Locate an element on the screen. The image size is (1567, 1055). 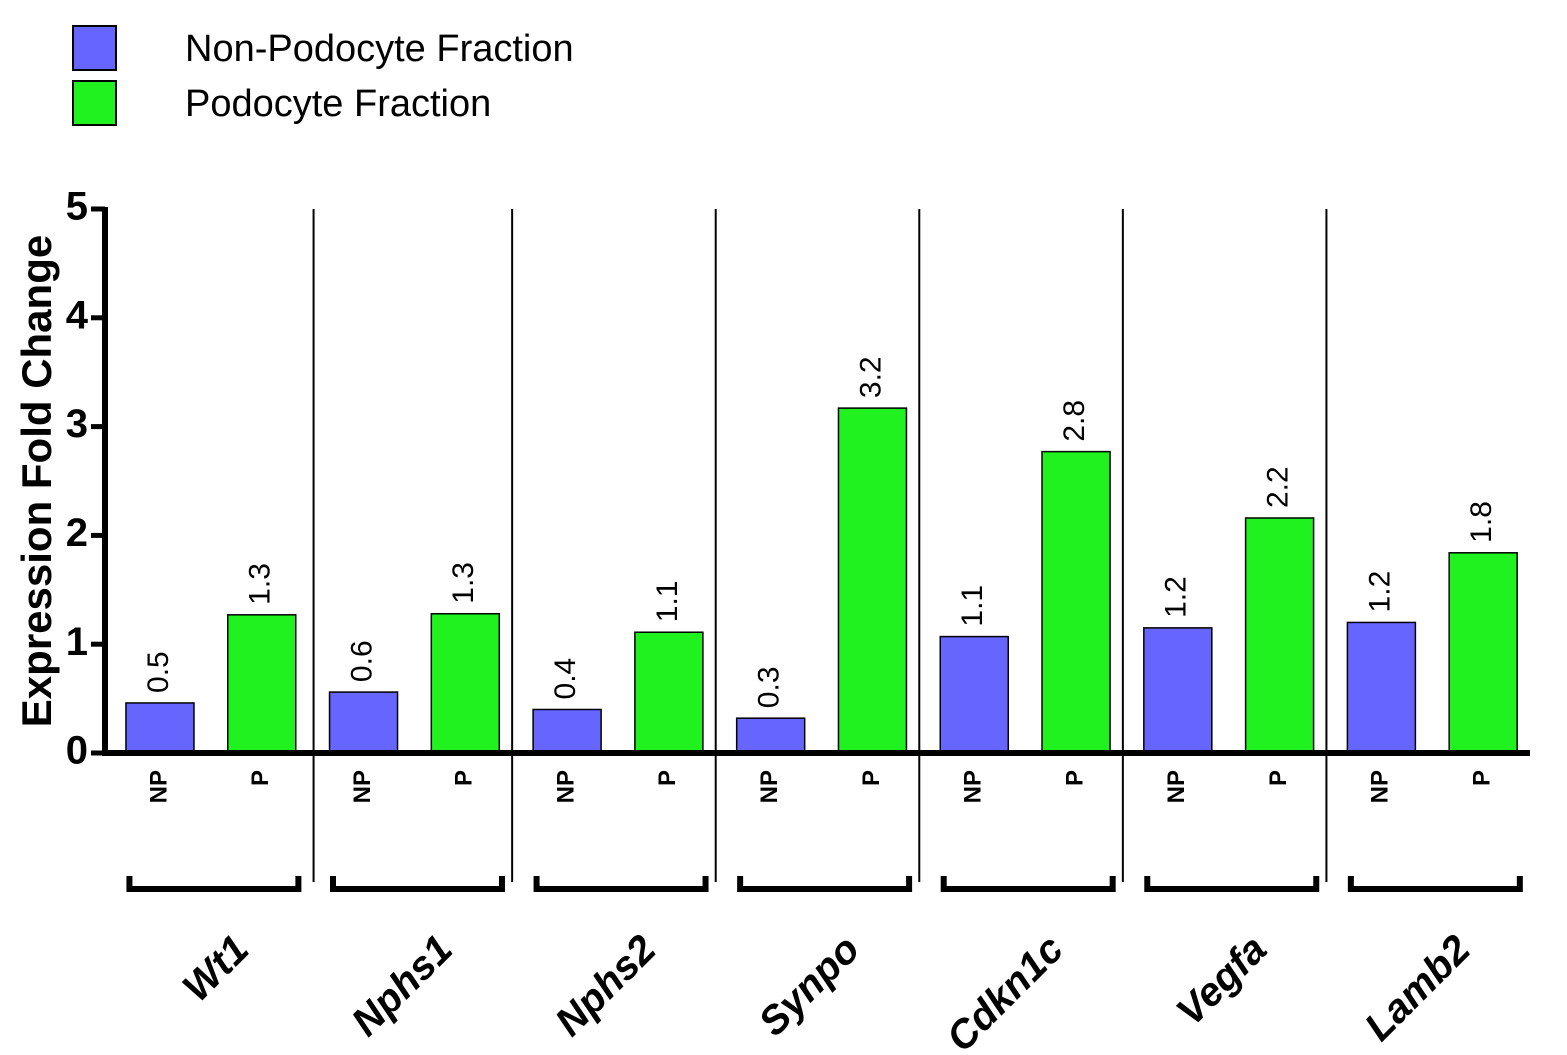
category-label: Cdkn1c is located at coordinates (1004, 991).